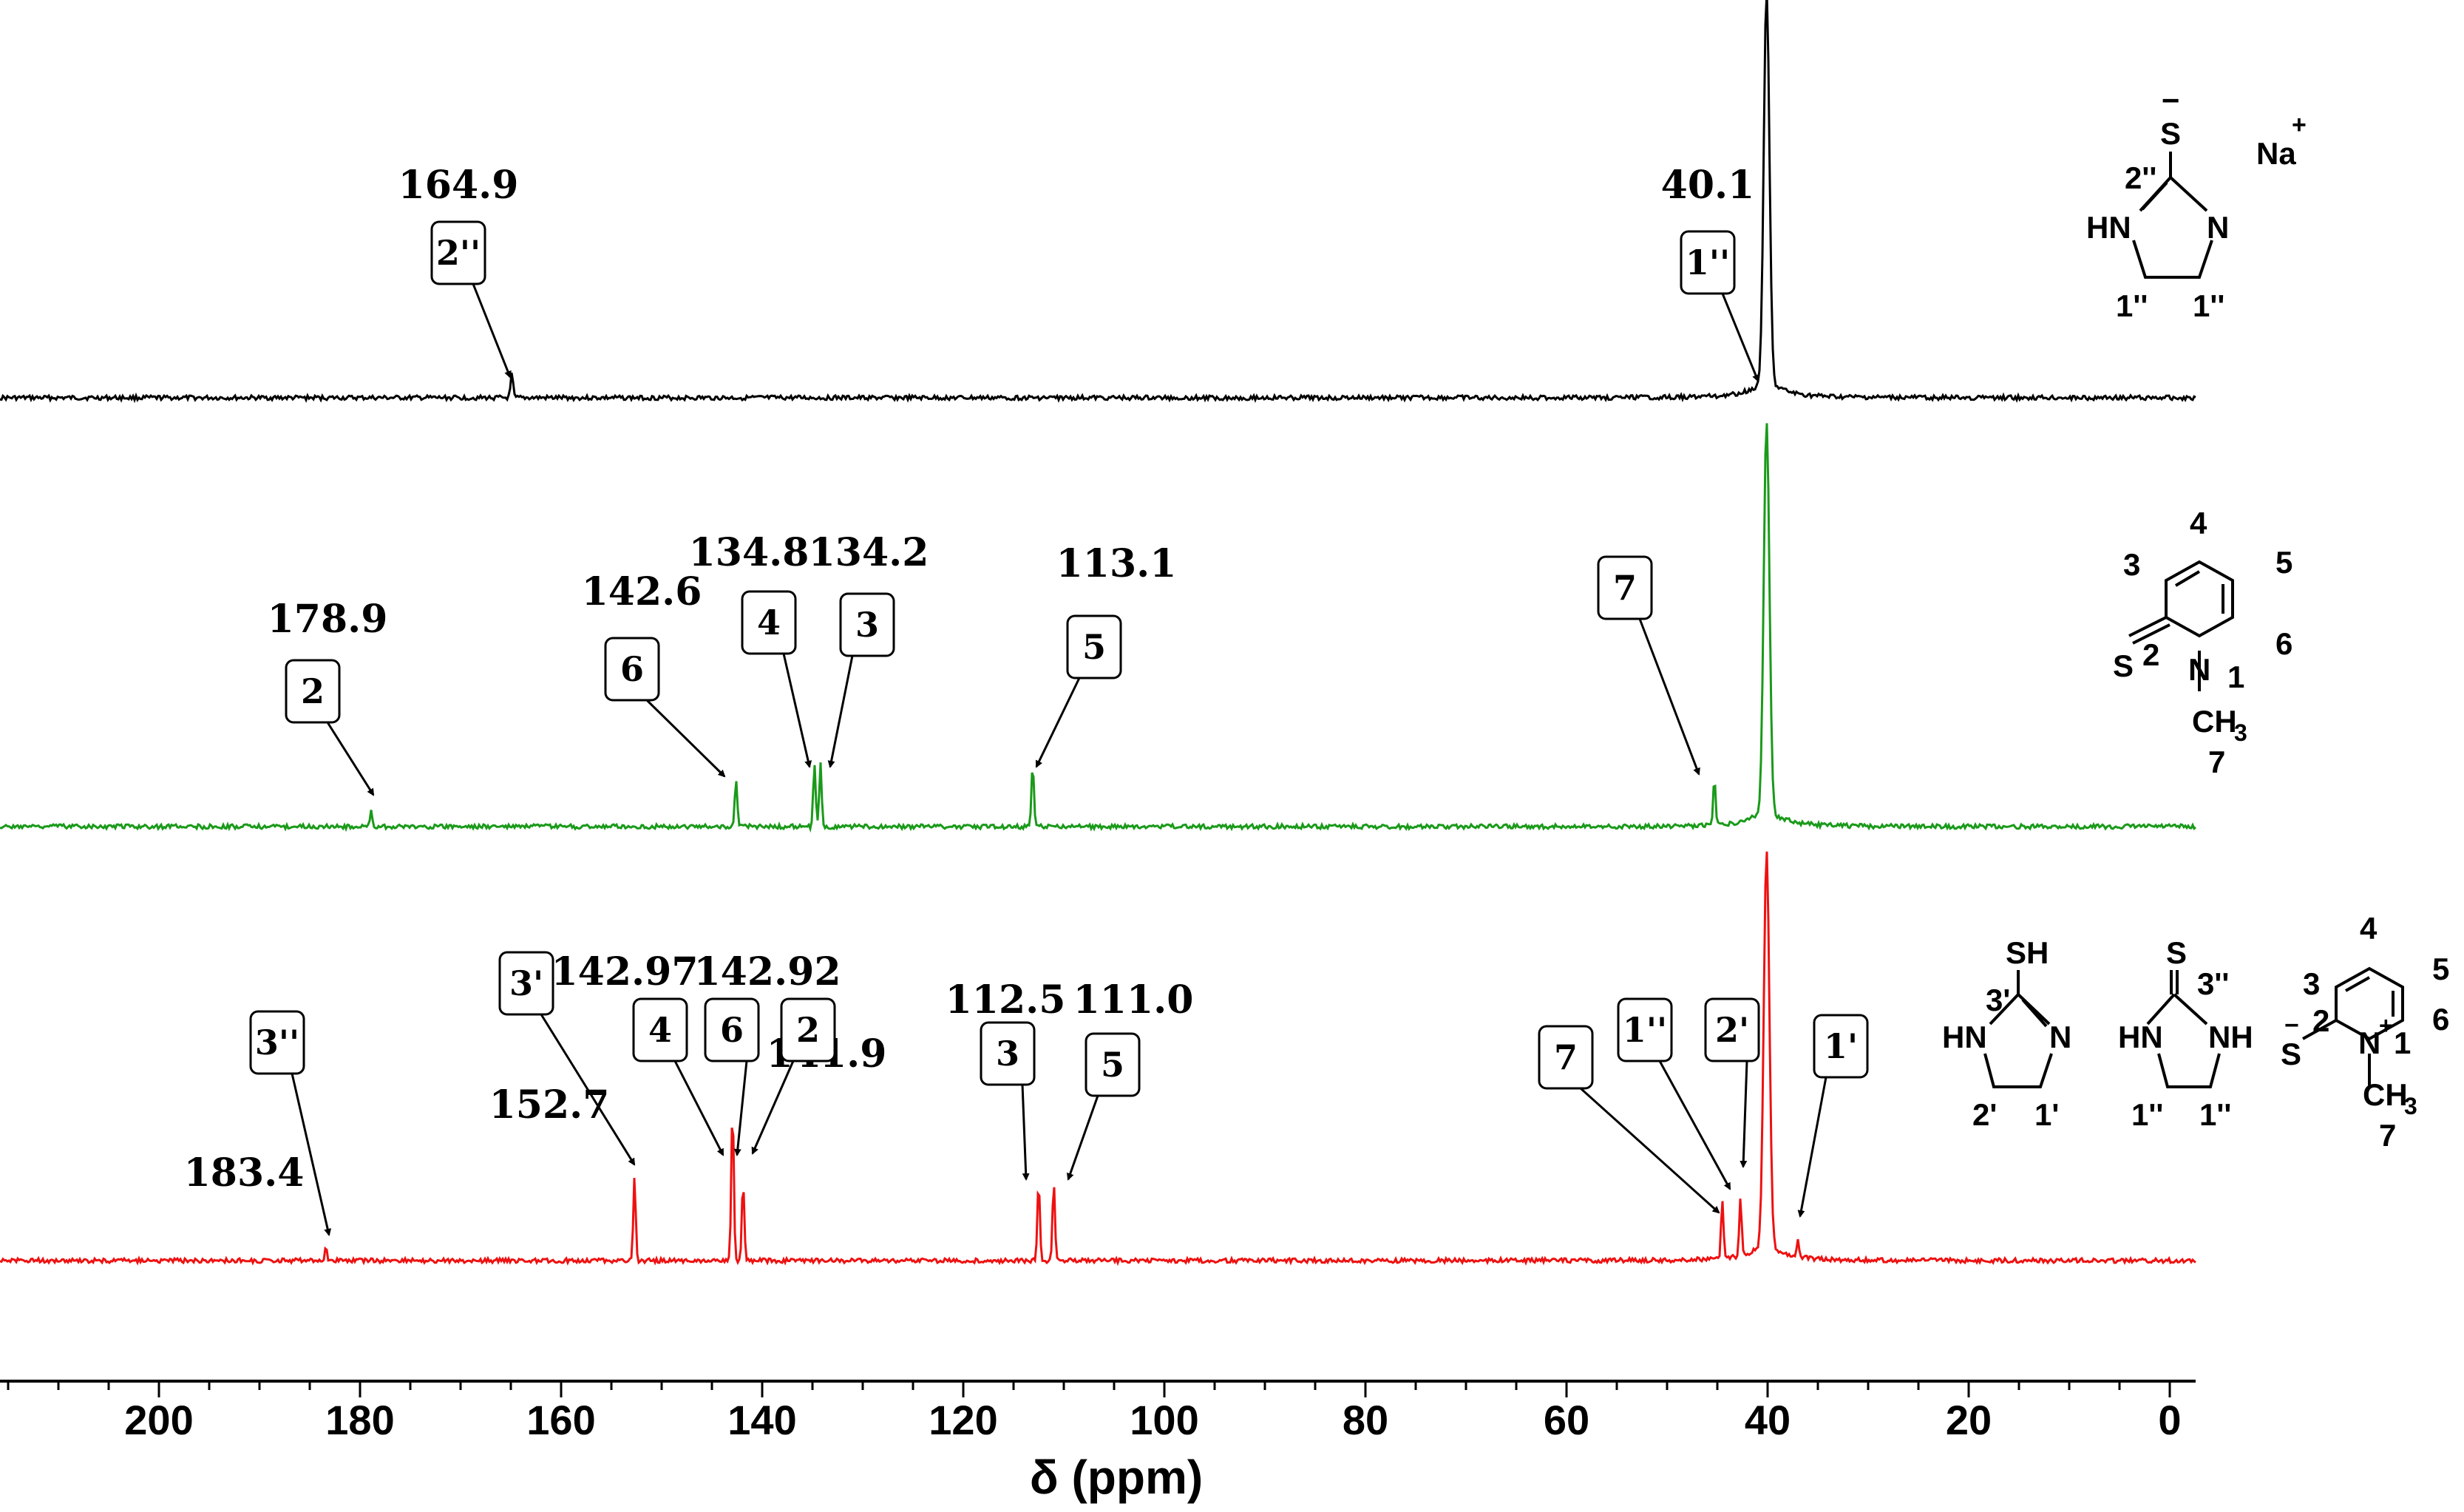  What do you see at coordinates (2147, 1114) in the screenshot?
I see `struct-bb-c1a: 1''` at bounding box center [2147, 1114].